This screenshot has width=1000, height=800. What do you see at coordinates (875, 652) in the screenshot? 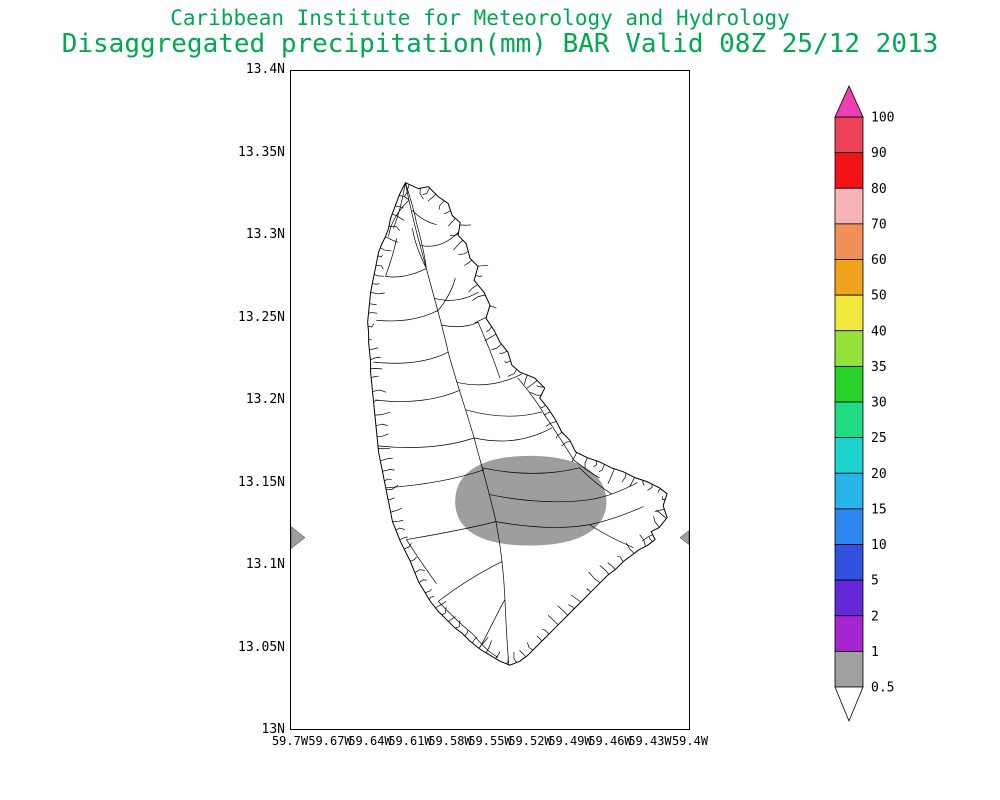
I see `colorbar-tick-label: 1` at bounding box center [875, 652].